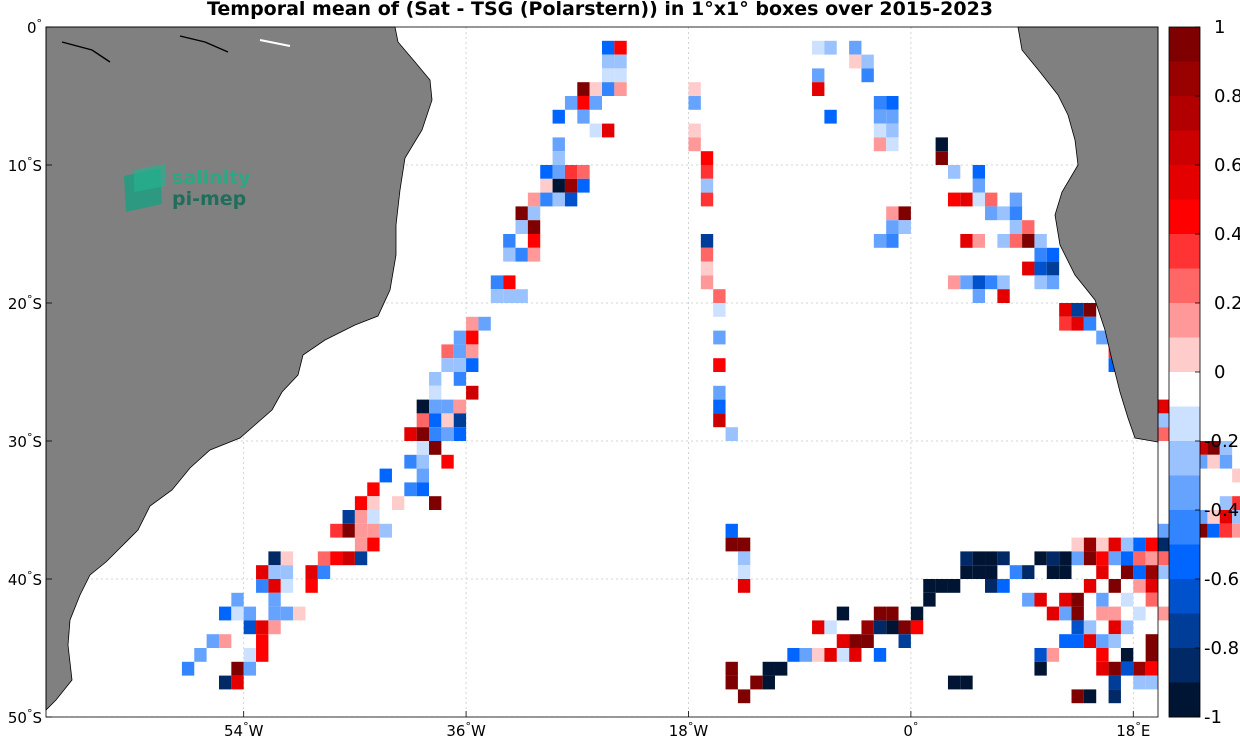 The height and width of the screenshot is (740, 1240). Describe the element at coordinates (1227, 96) in the screenshot. I see `colorbar-tick-label: 0.8` at that location.